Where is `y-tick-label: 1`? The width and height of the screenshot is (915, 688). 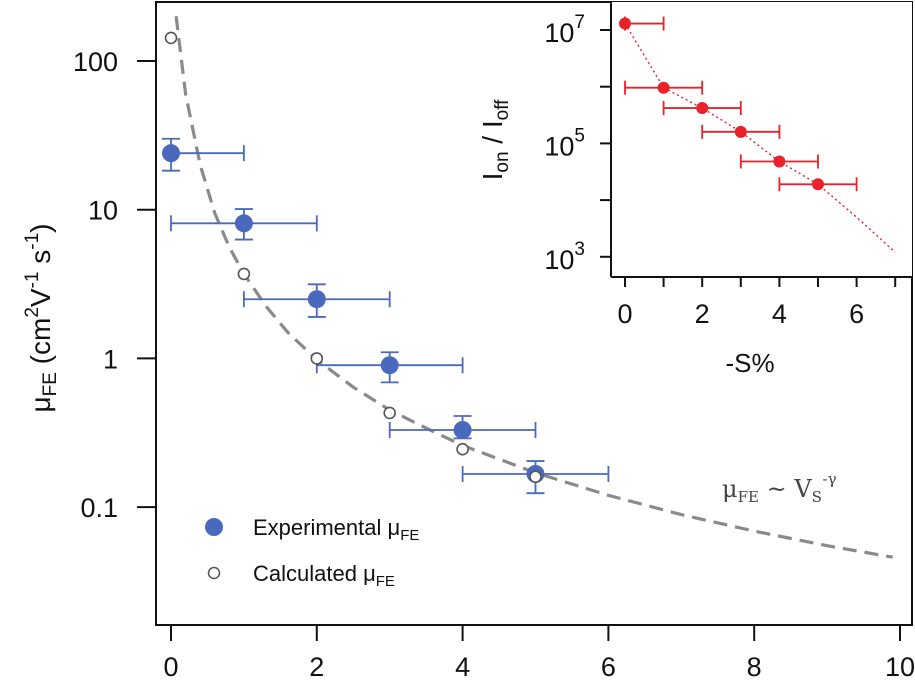 y-tick-label: 1 is located at coordinates (110, 359).